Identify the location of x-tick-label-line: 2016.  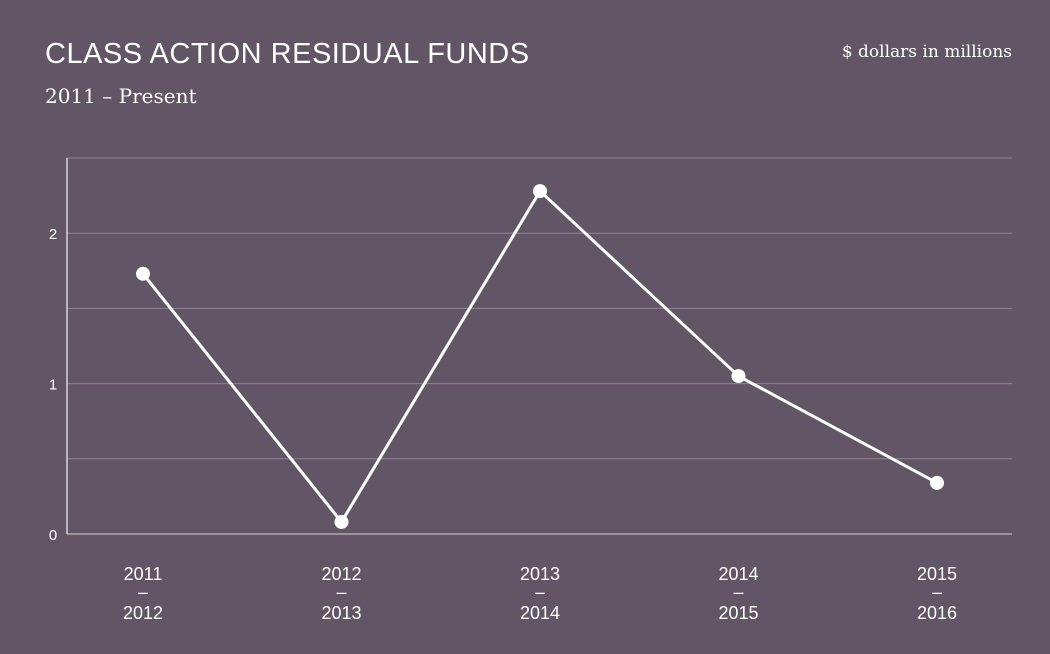
(937, 613).